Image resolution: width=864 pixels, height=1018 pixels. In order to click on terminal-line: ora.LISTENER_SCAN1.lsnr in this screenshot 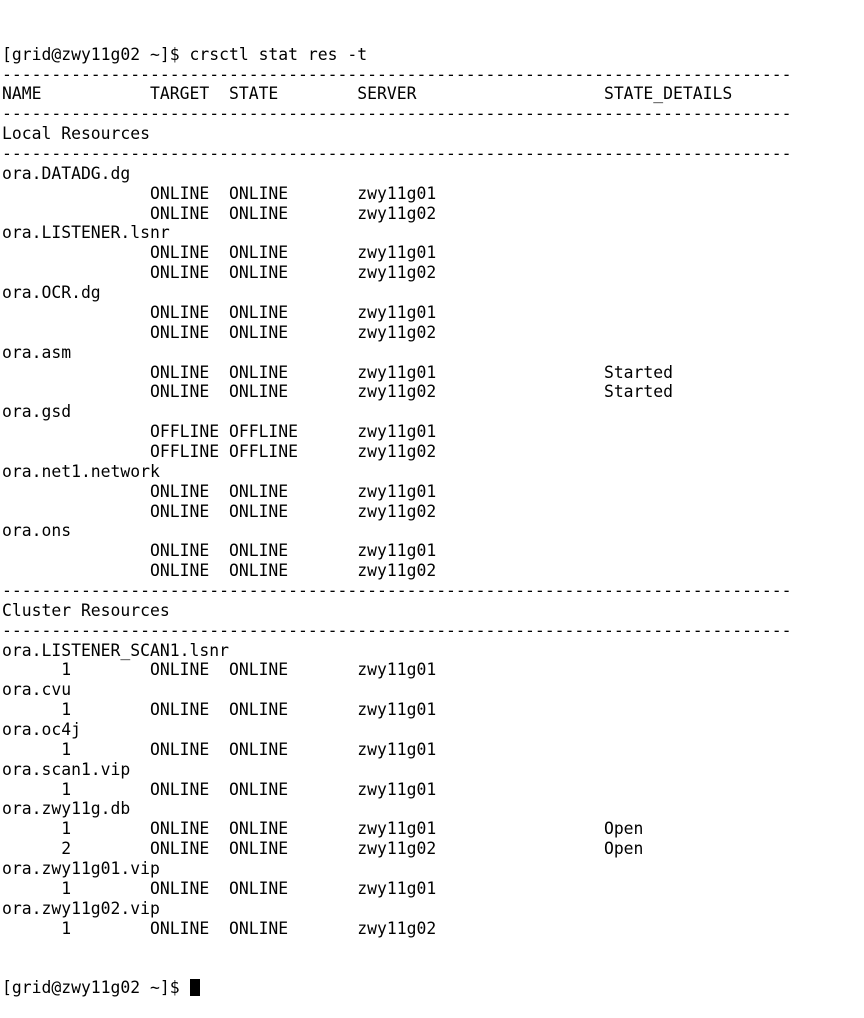, I will do `click(115, 650)`.